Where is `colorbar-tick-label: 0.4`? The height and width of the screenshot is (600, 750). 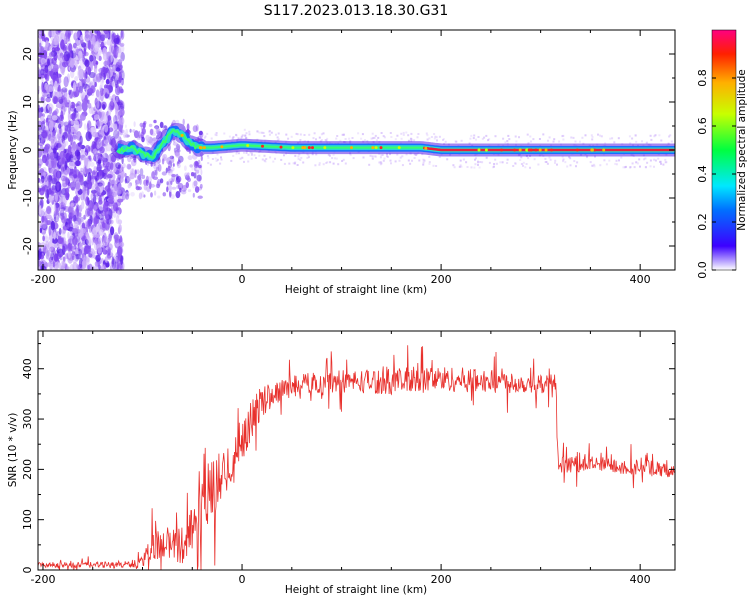
colorbar-tick-label: 0.4 is located at coordinates (702, 174).